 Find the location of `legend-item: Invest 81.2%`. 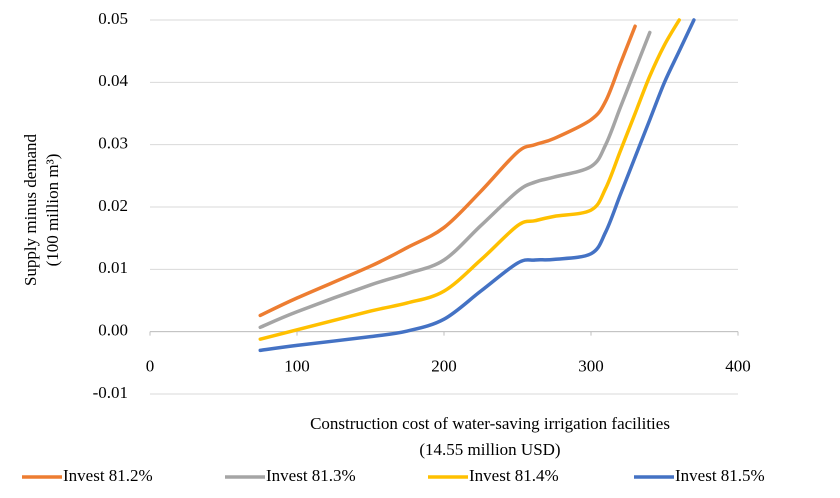

legend-item: Invest 81.2% is located at coordinates (87, 475).